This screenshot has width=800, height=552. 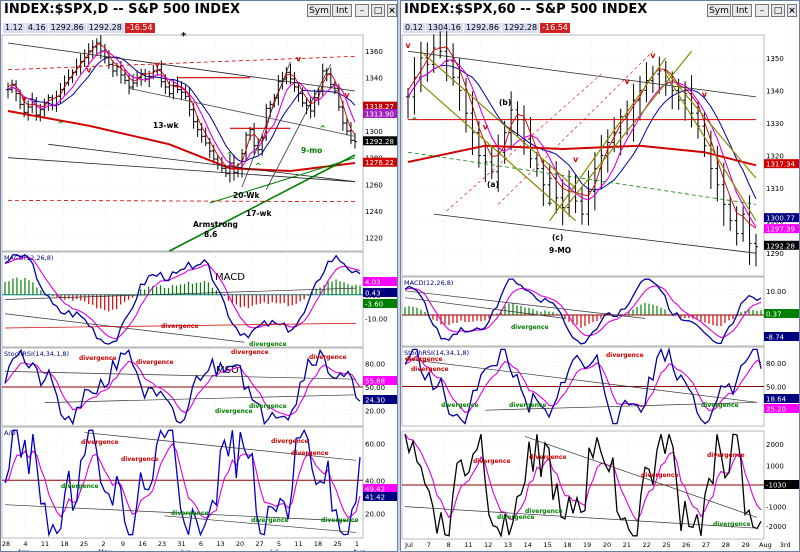 What do you see at coordinates (776, 400) in the screenshot?
I see `value-label: 18.64` at bounding box center [776, 400].